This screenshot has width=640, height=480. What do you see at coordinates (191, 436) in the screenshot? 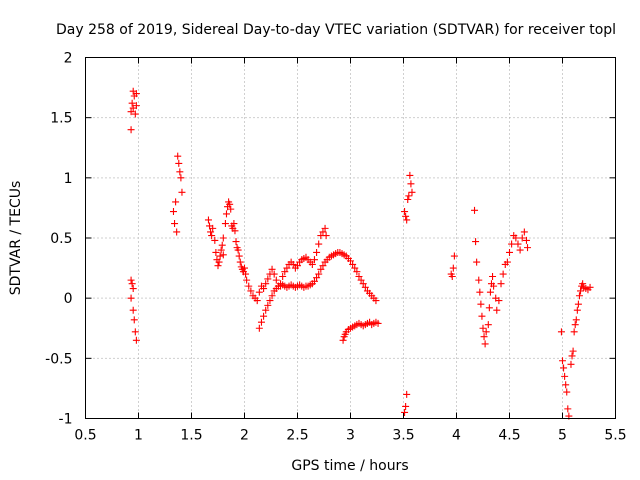
I see `x-tick-label: 1.5` at bounding box center [191, 436].